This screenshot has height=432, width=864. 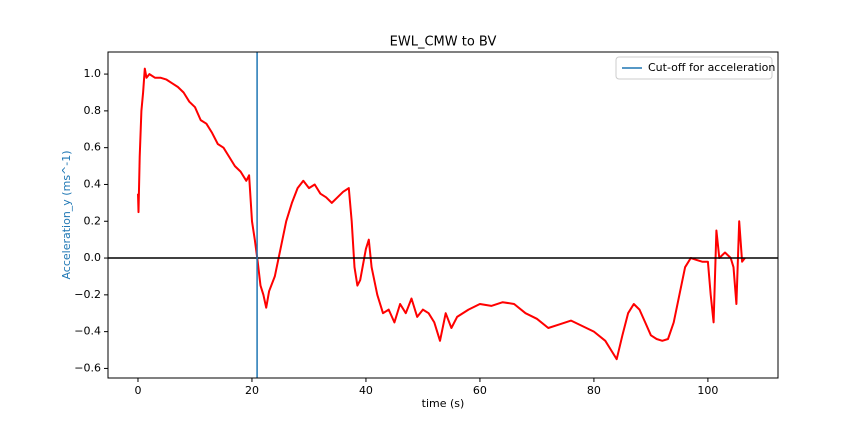 What do you see at coordinates (93, 73) in the screenshot?
I see `y-tick-label: 1.0` at bounding box center [93, 73].